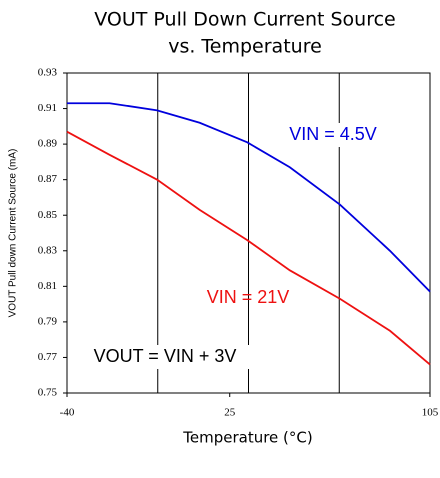 The image size is (440, 478). Describe the element at coordinates (48, 215) in the screenshot. I see `y-tick-label: 0.85` at that location.